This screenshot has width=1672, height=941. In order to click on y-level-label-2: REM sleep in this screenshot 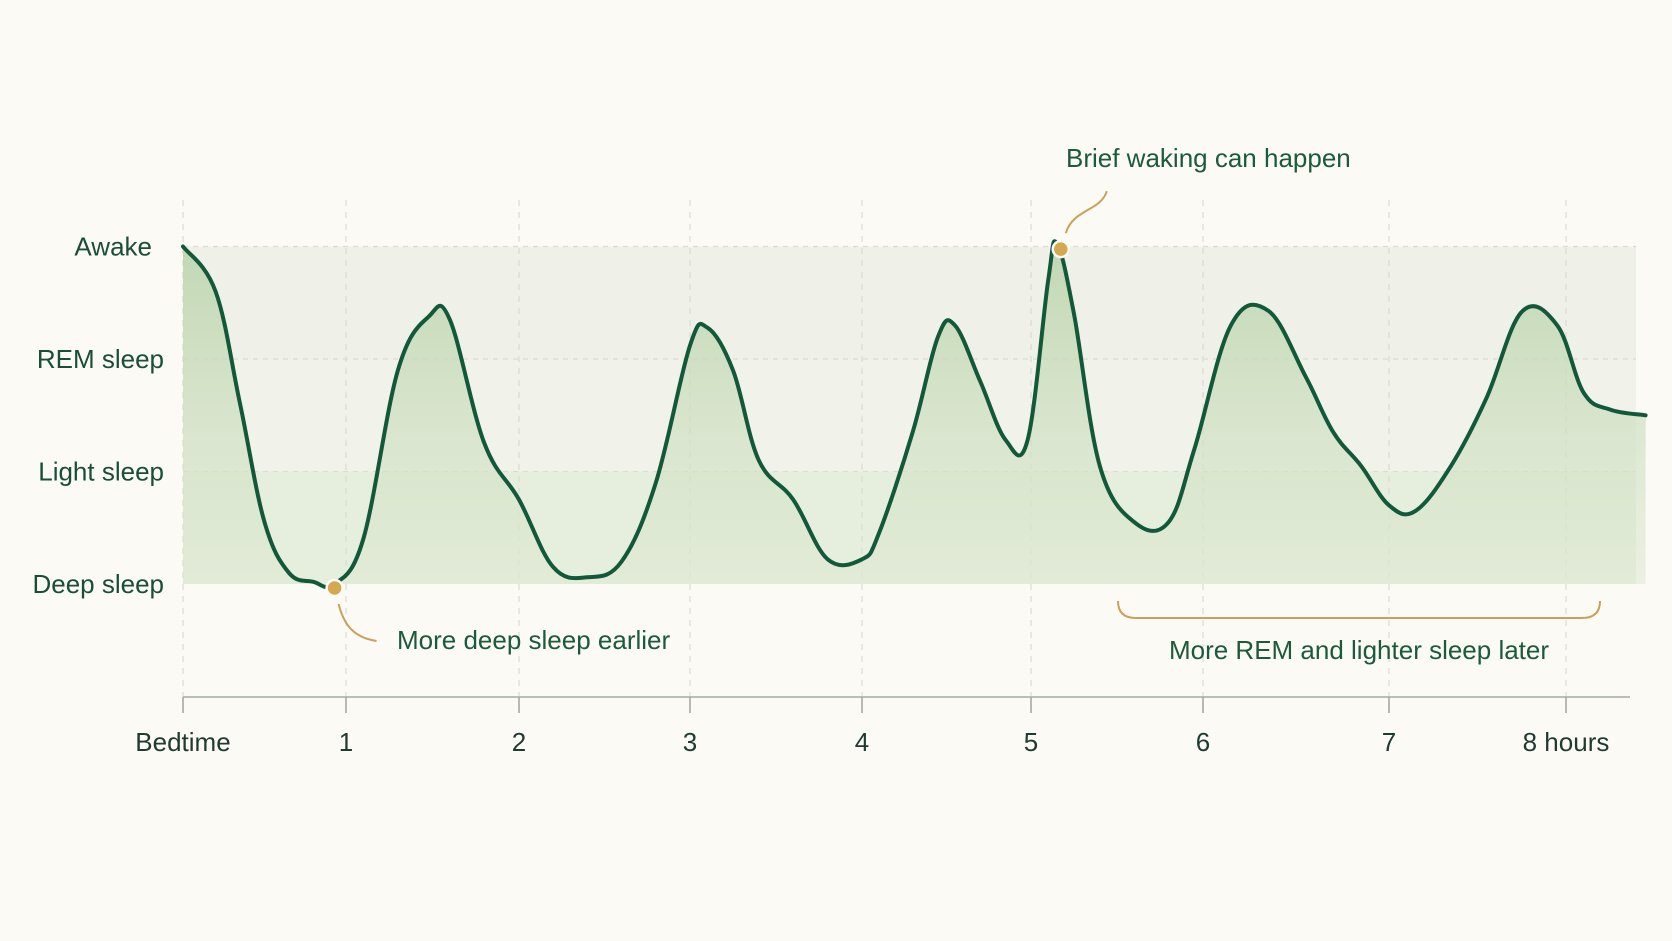, I will do `click(100, 359)`.